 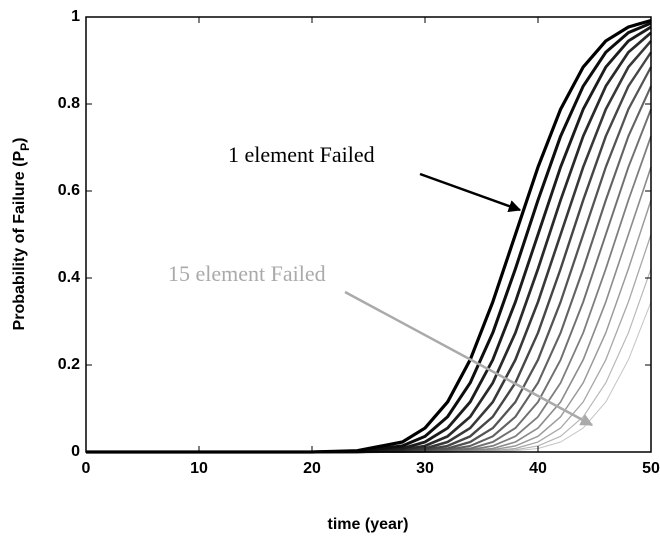 What do you see at coordinates (301, 154) in the screenshot?
I see `annotation: 1 element Failed` at bounding box center [301, 154].